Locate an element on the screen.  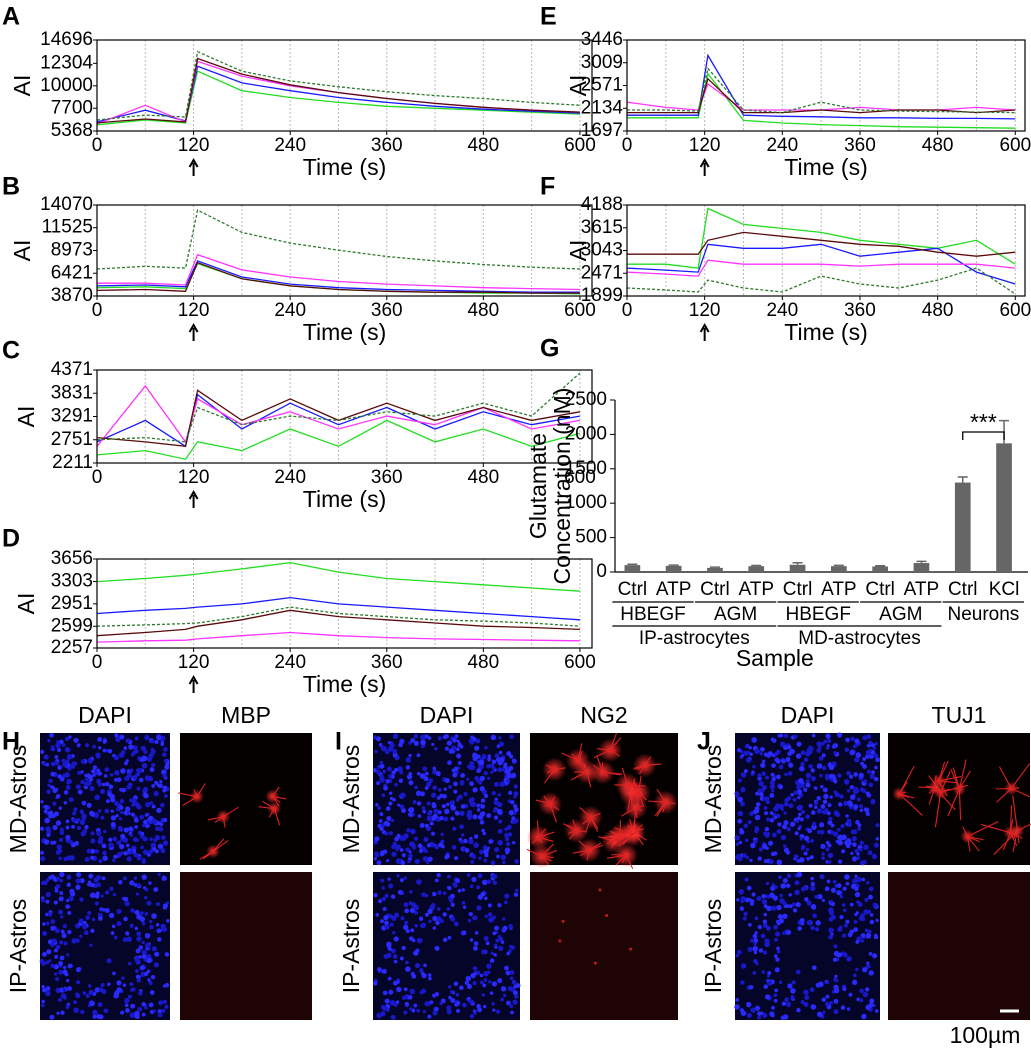
x-tick-label: 0 is located at coordinates (97, 662).